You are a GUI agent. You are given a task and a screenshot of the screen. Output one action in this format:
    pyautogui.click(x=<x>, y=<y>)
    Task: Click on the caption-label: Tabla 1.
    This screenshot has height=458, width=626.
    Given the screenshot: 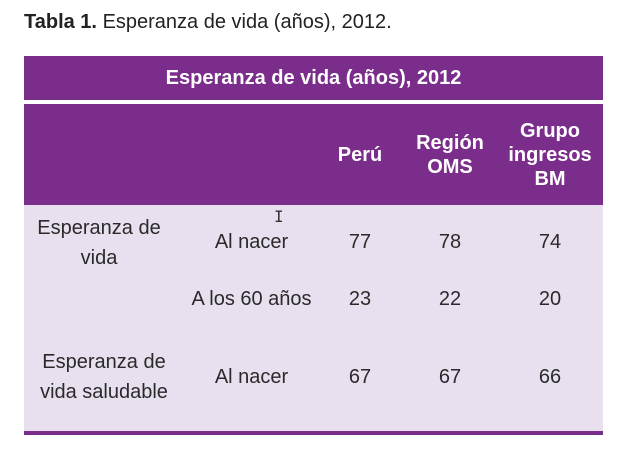 What is the action you would take?
    pyautogui.click(x=60, y=22)
    